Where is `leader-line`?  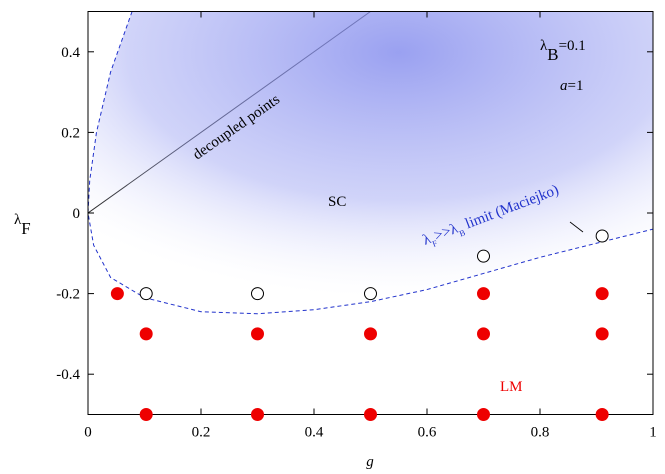
leader-line is located at coordinates (576, 227).